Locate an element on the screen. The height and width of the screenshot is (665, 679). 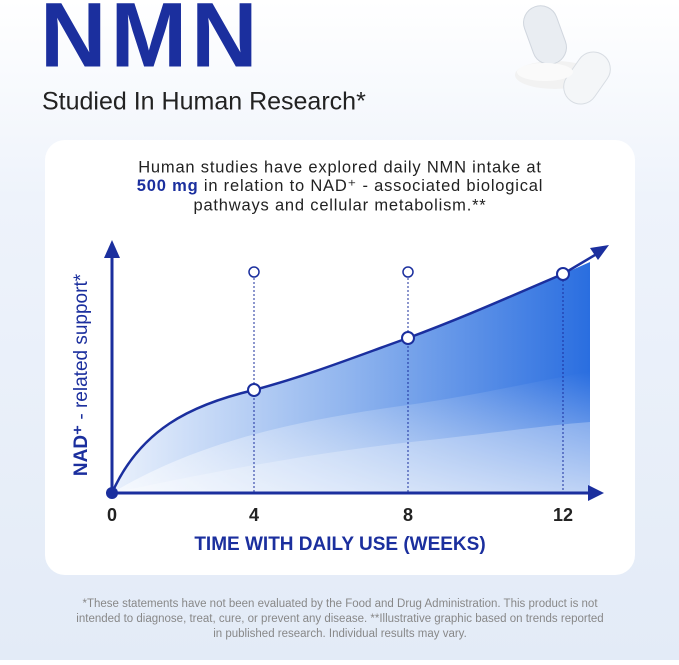
intro-bold: 500 mg is located at coordinates (168, 186).